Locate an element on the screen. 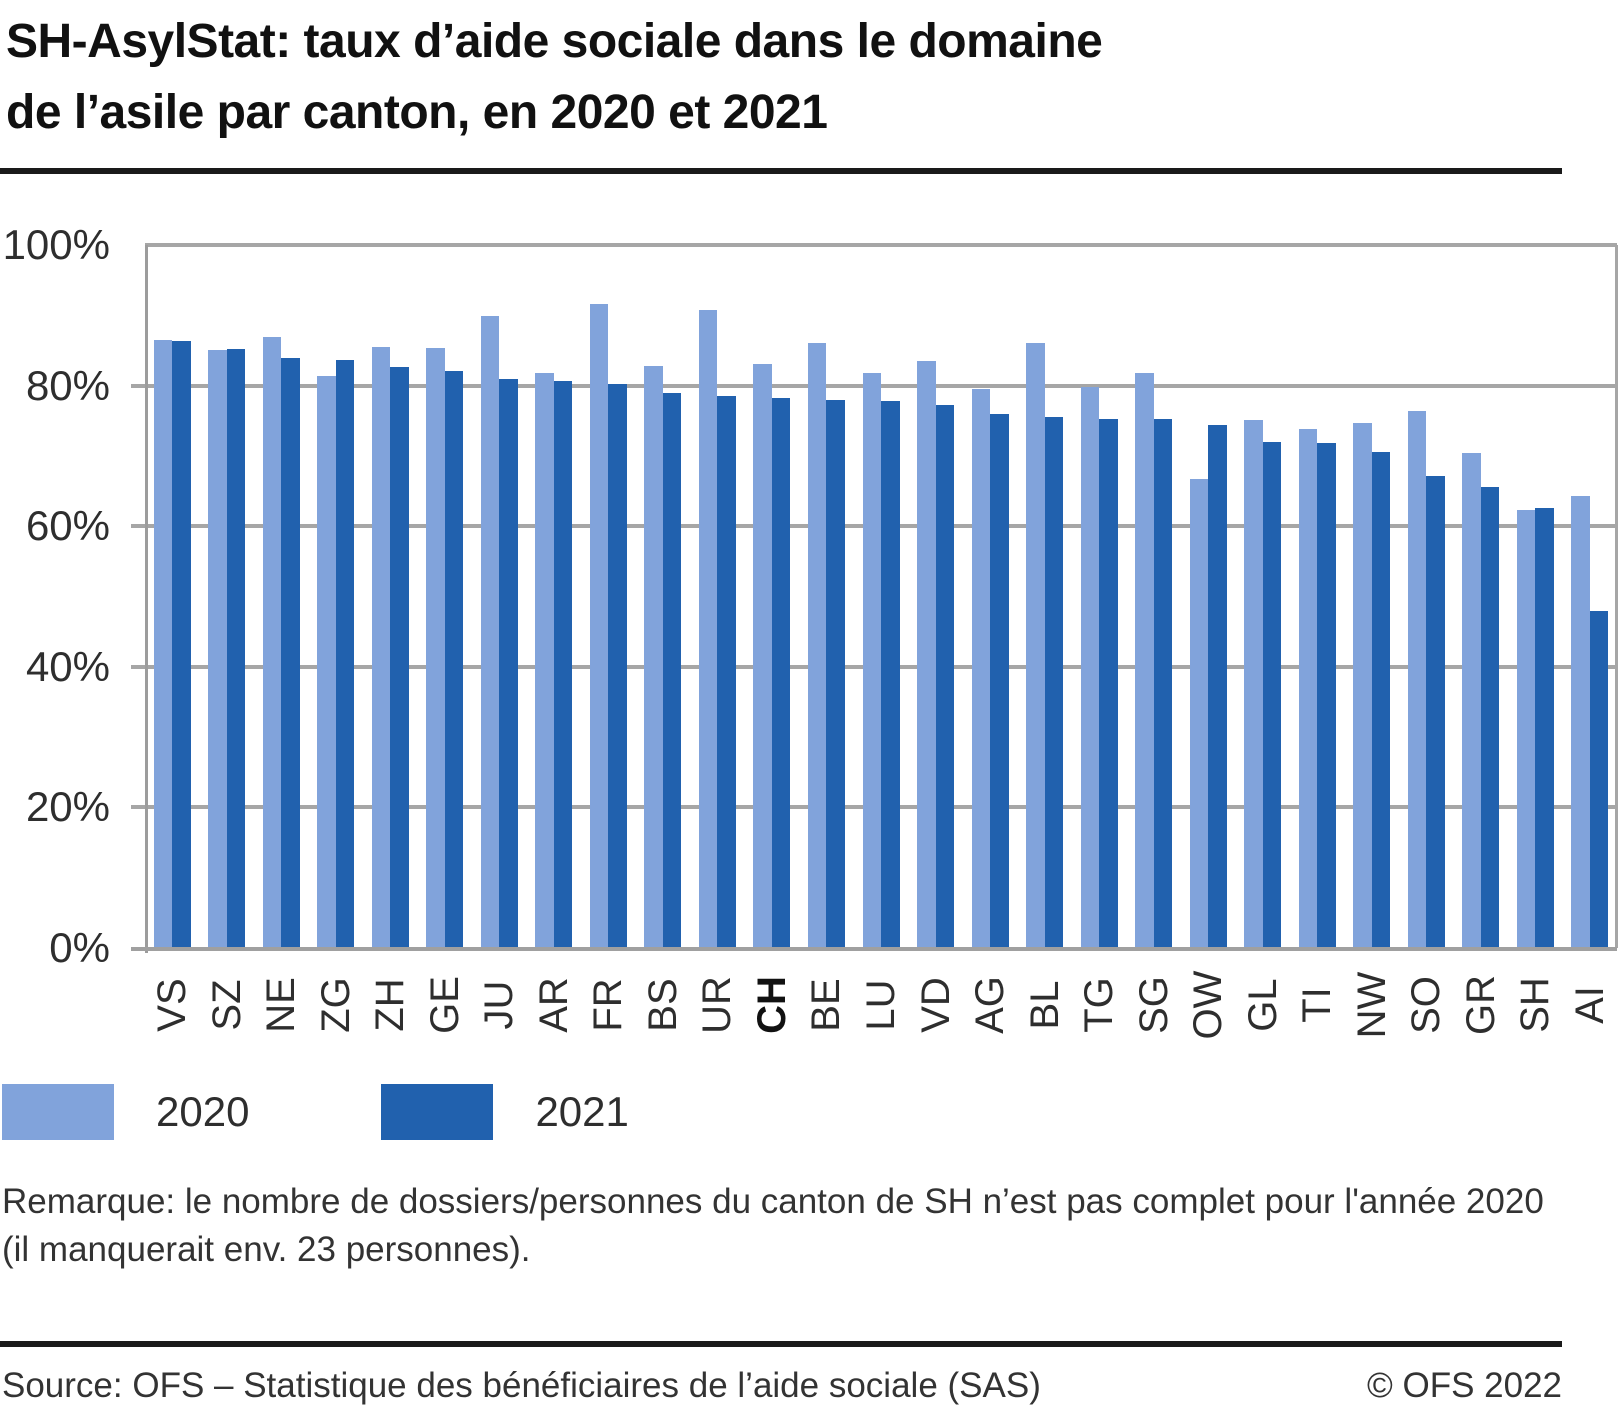 This screenshot has width=1620, height=1421. bar-2021-BS is located at coordinates (672, 670).